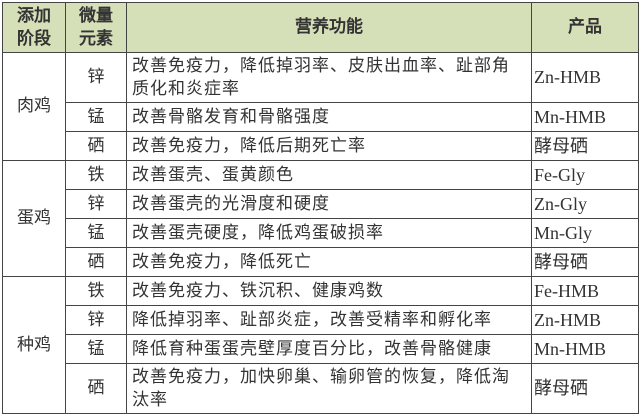  Describe the element at coordinates (34, 218) in the screenshot. I see `stage-cell: 蛋鸡` at that location.